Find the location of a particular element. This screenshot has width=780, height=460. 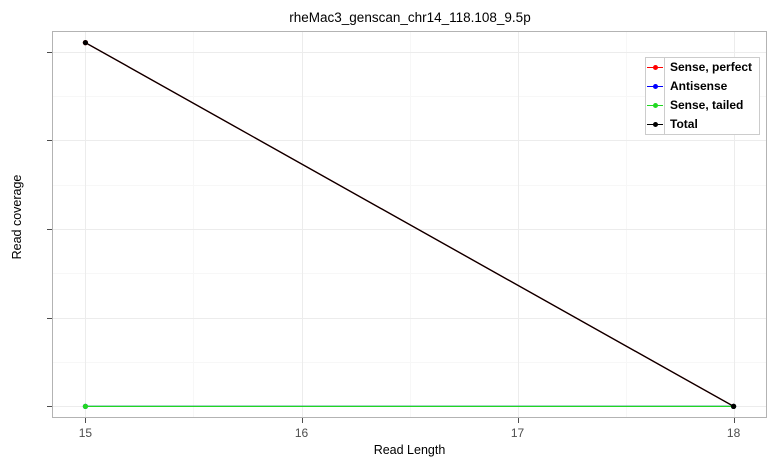

legend-item: Antisense is located at coordinates (702, 86).